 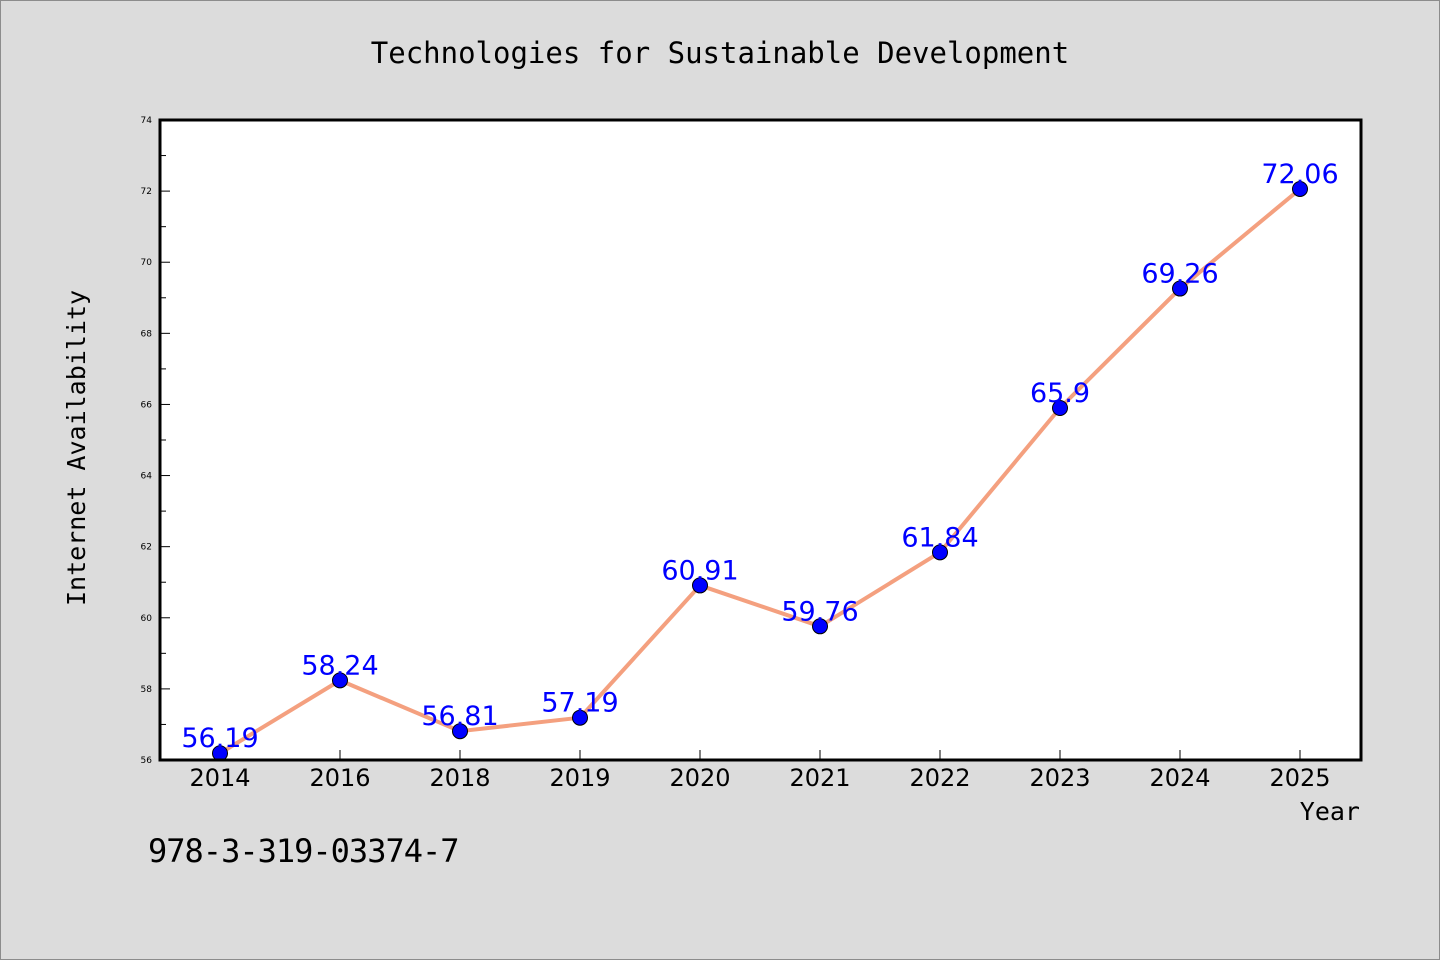 I want to click on data-label: 59.76, so click(x=819, y=611).